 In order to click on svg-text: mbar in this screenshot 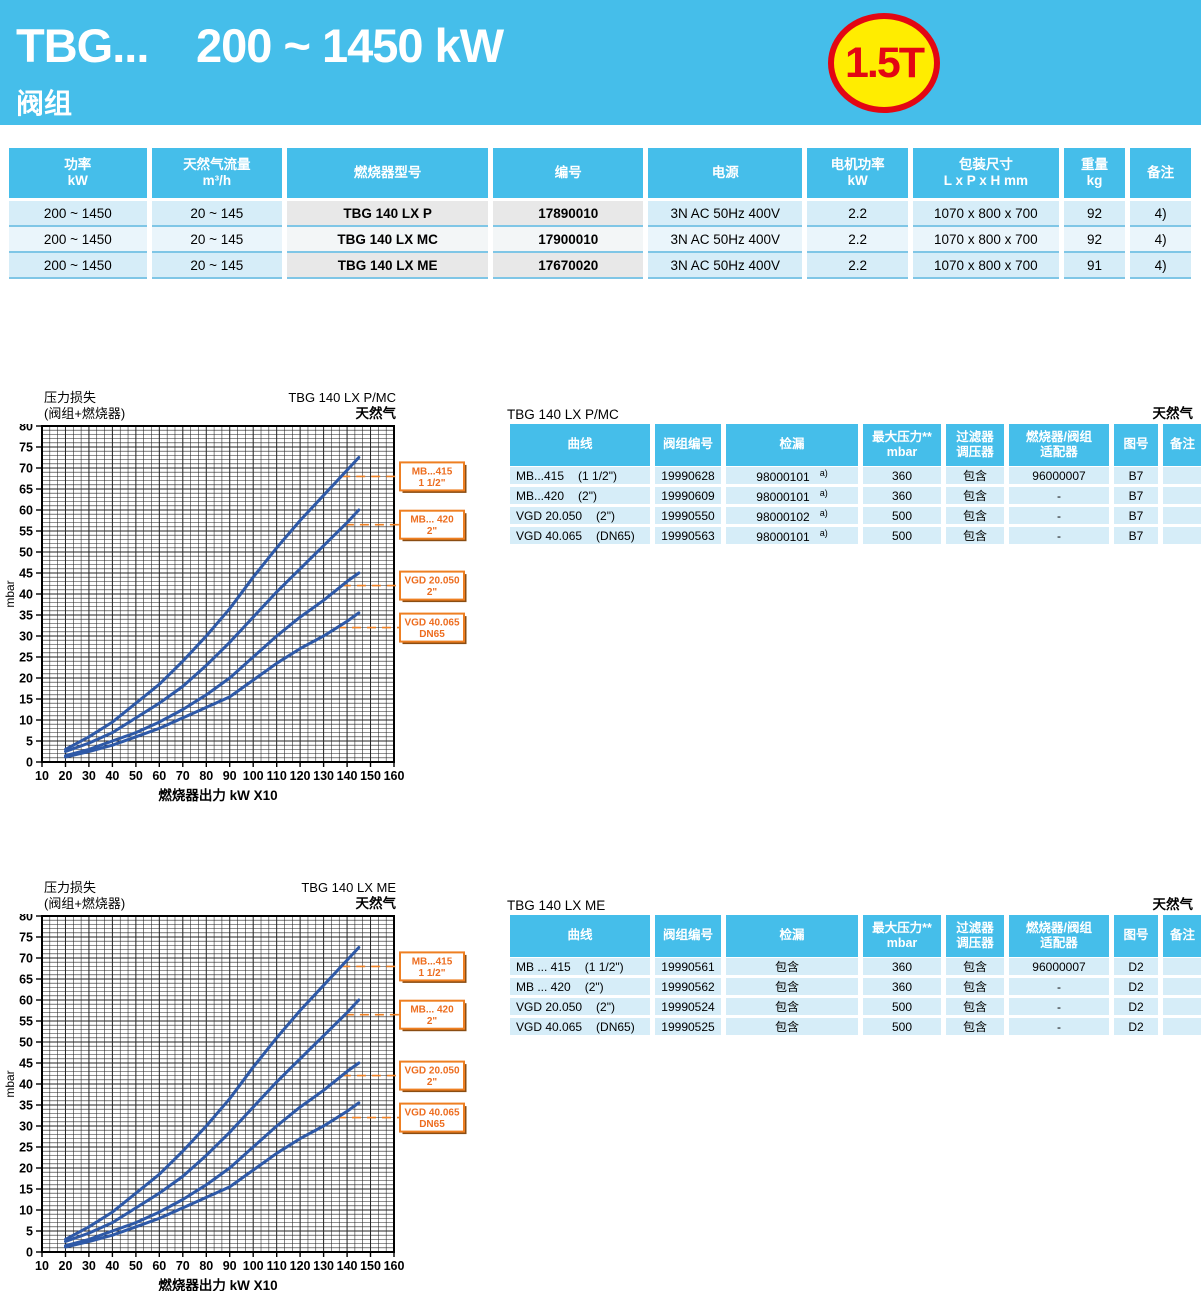, I will do `click(10, 1083)`.